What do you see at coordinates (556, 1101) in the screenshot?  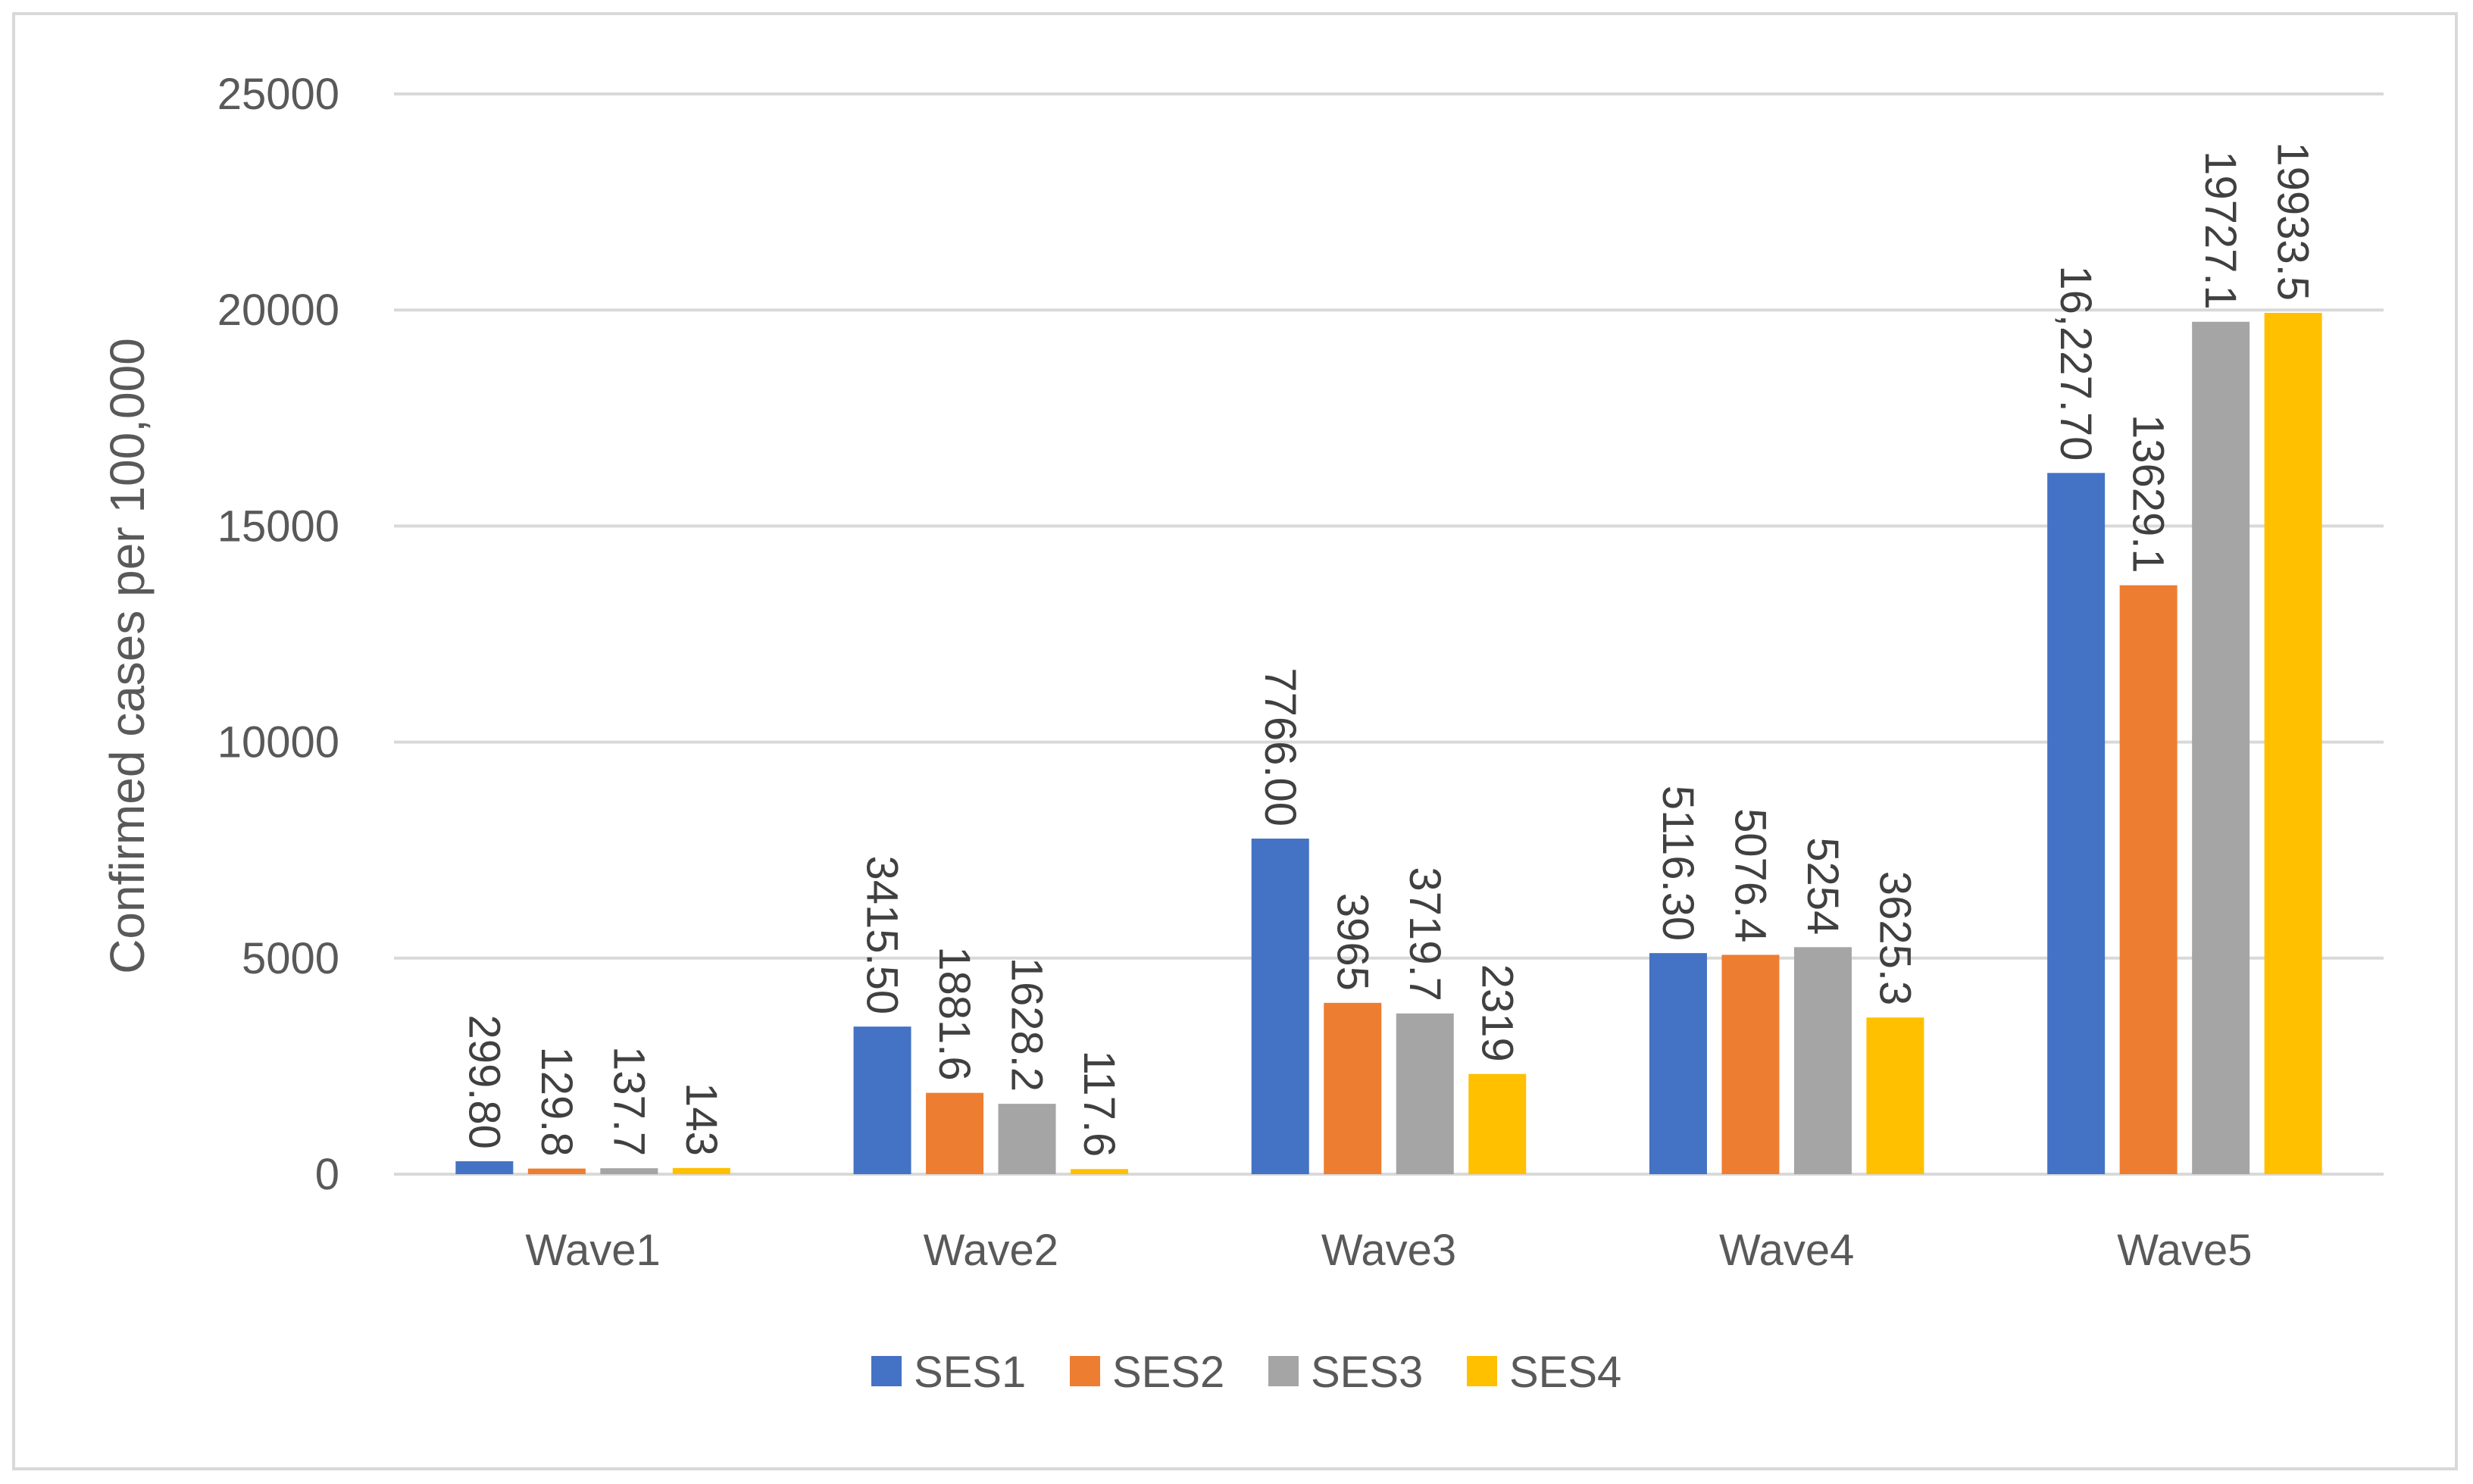 I see `data-label: 129.8` at bounding box center [556, 1101].